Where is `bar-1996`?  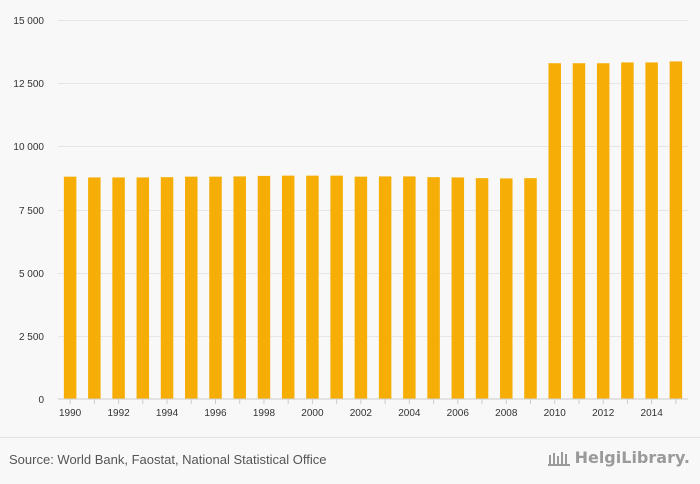
bar-1996 is located at coordinates (215, 287).